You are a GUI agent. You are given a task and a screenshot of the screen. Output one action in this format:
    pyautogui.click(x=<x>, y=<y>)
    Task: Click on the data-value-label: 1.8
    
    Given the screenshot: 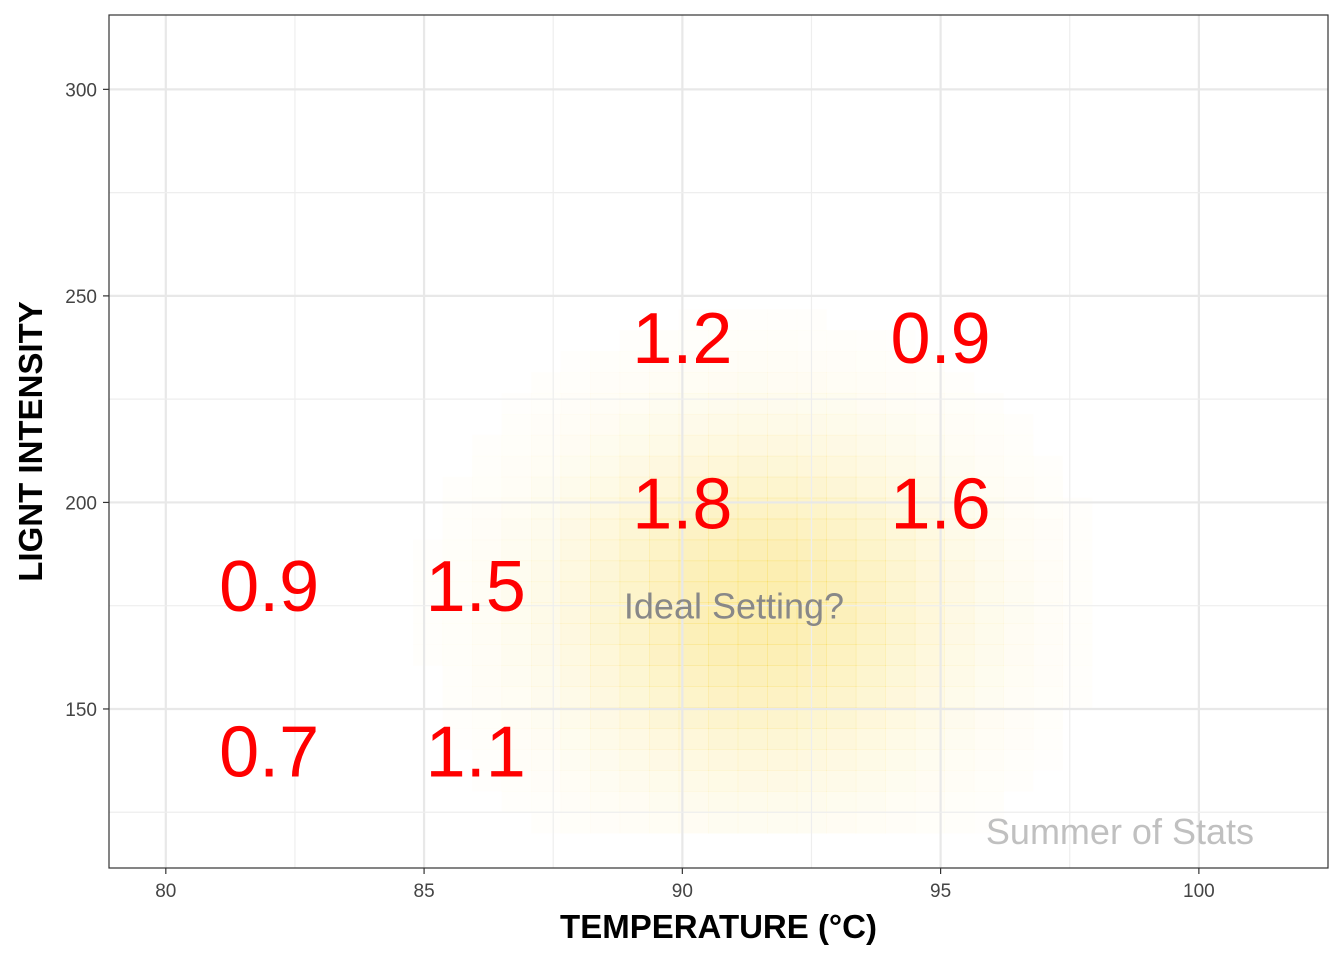 What is the action you would take?
    pyautogui.click(x=682, y=504)
    